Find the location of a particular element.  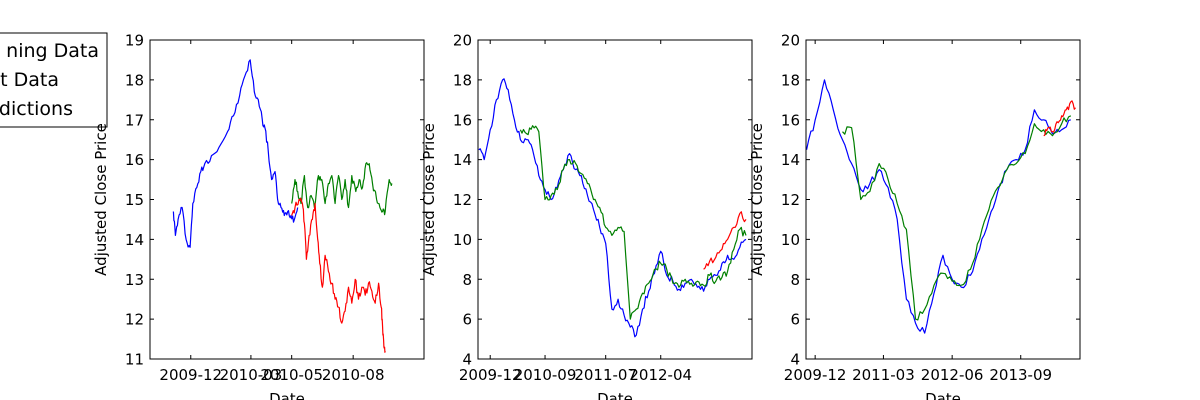

y-tick-label: 15 is located at coordinates (134, 200).